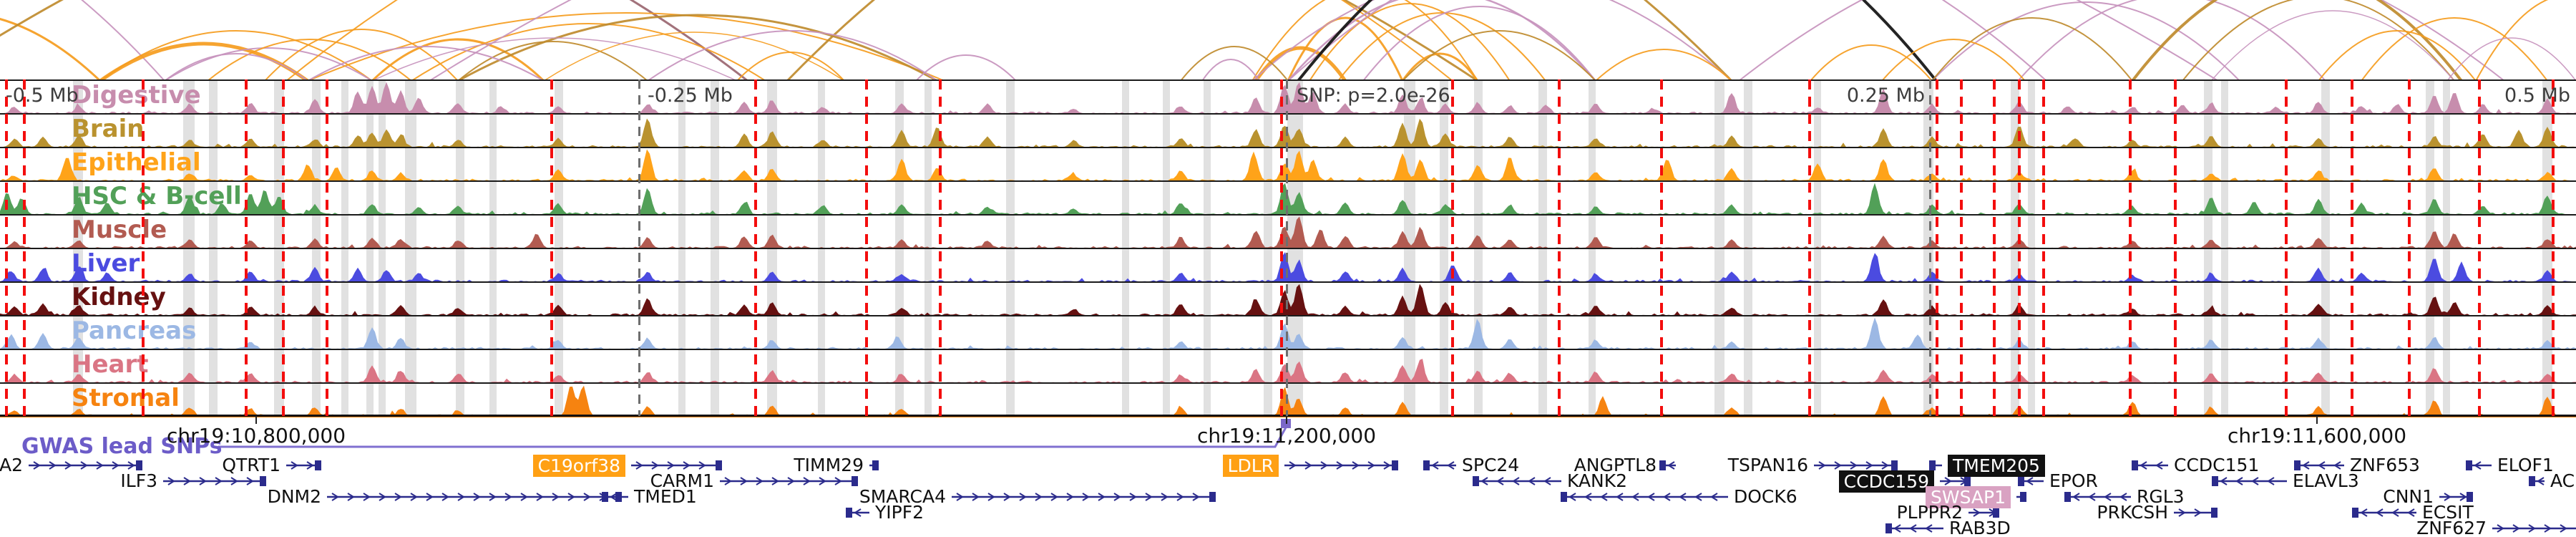 The height and width of the screenshot is (537, 2576). What do you see at coordinates (2563, 480) in the screenshot?
I see `gene-label-acp: ACP` at bounding box center [2563, 480].